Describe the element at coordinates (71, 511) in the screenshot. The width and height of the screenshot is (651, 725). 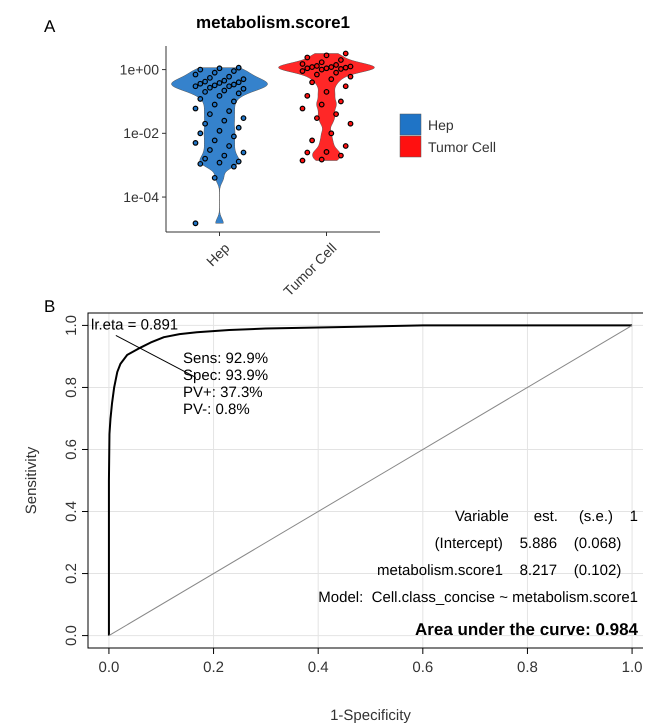
I see `y-tick-label: 0.4` at that location.